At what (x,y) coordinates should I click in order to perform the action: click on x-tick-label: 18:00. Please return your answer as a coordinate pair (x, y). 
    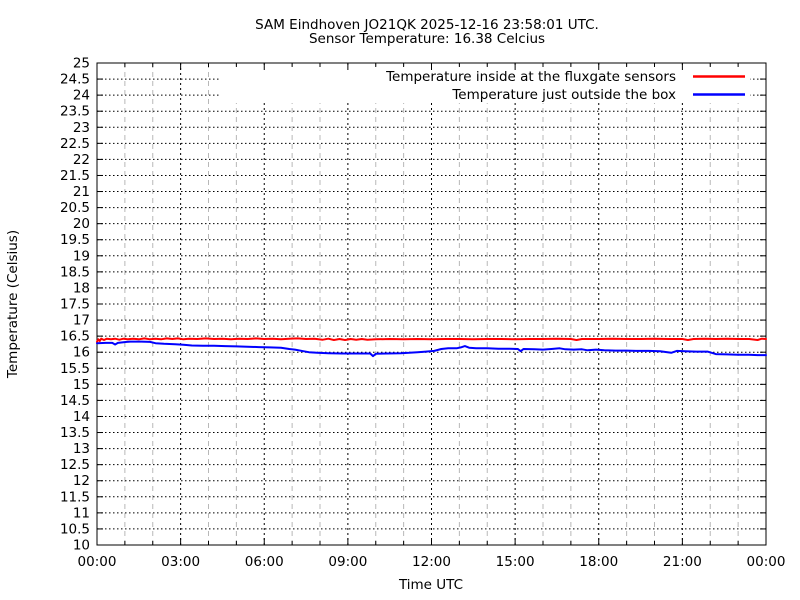
    Looking at the image, I should click on (598, 562).